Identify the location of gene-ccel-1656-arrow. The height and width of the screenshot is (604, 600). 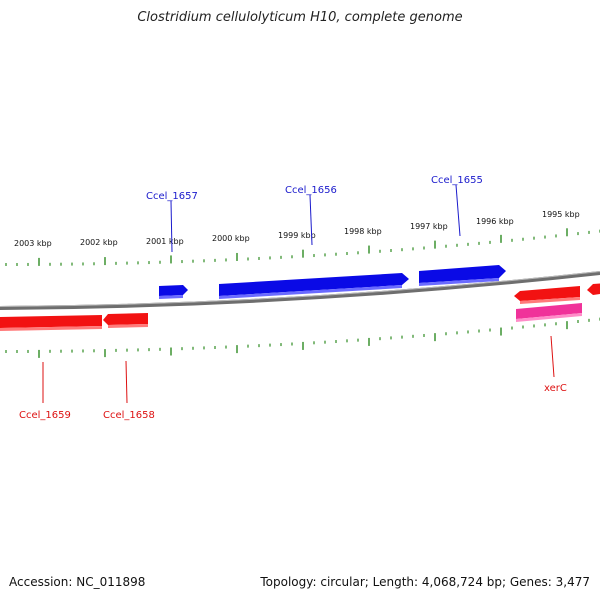
(314, 284).